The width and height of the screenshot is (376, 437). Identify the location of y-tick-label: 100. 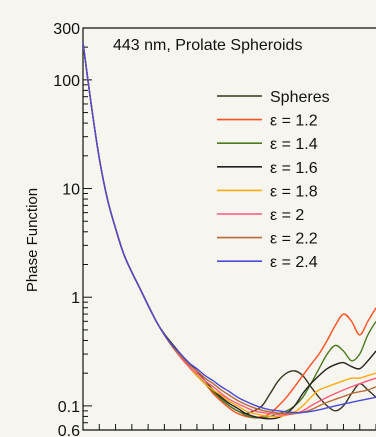
(66, 81).